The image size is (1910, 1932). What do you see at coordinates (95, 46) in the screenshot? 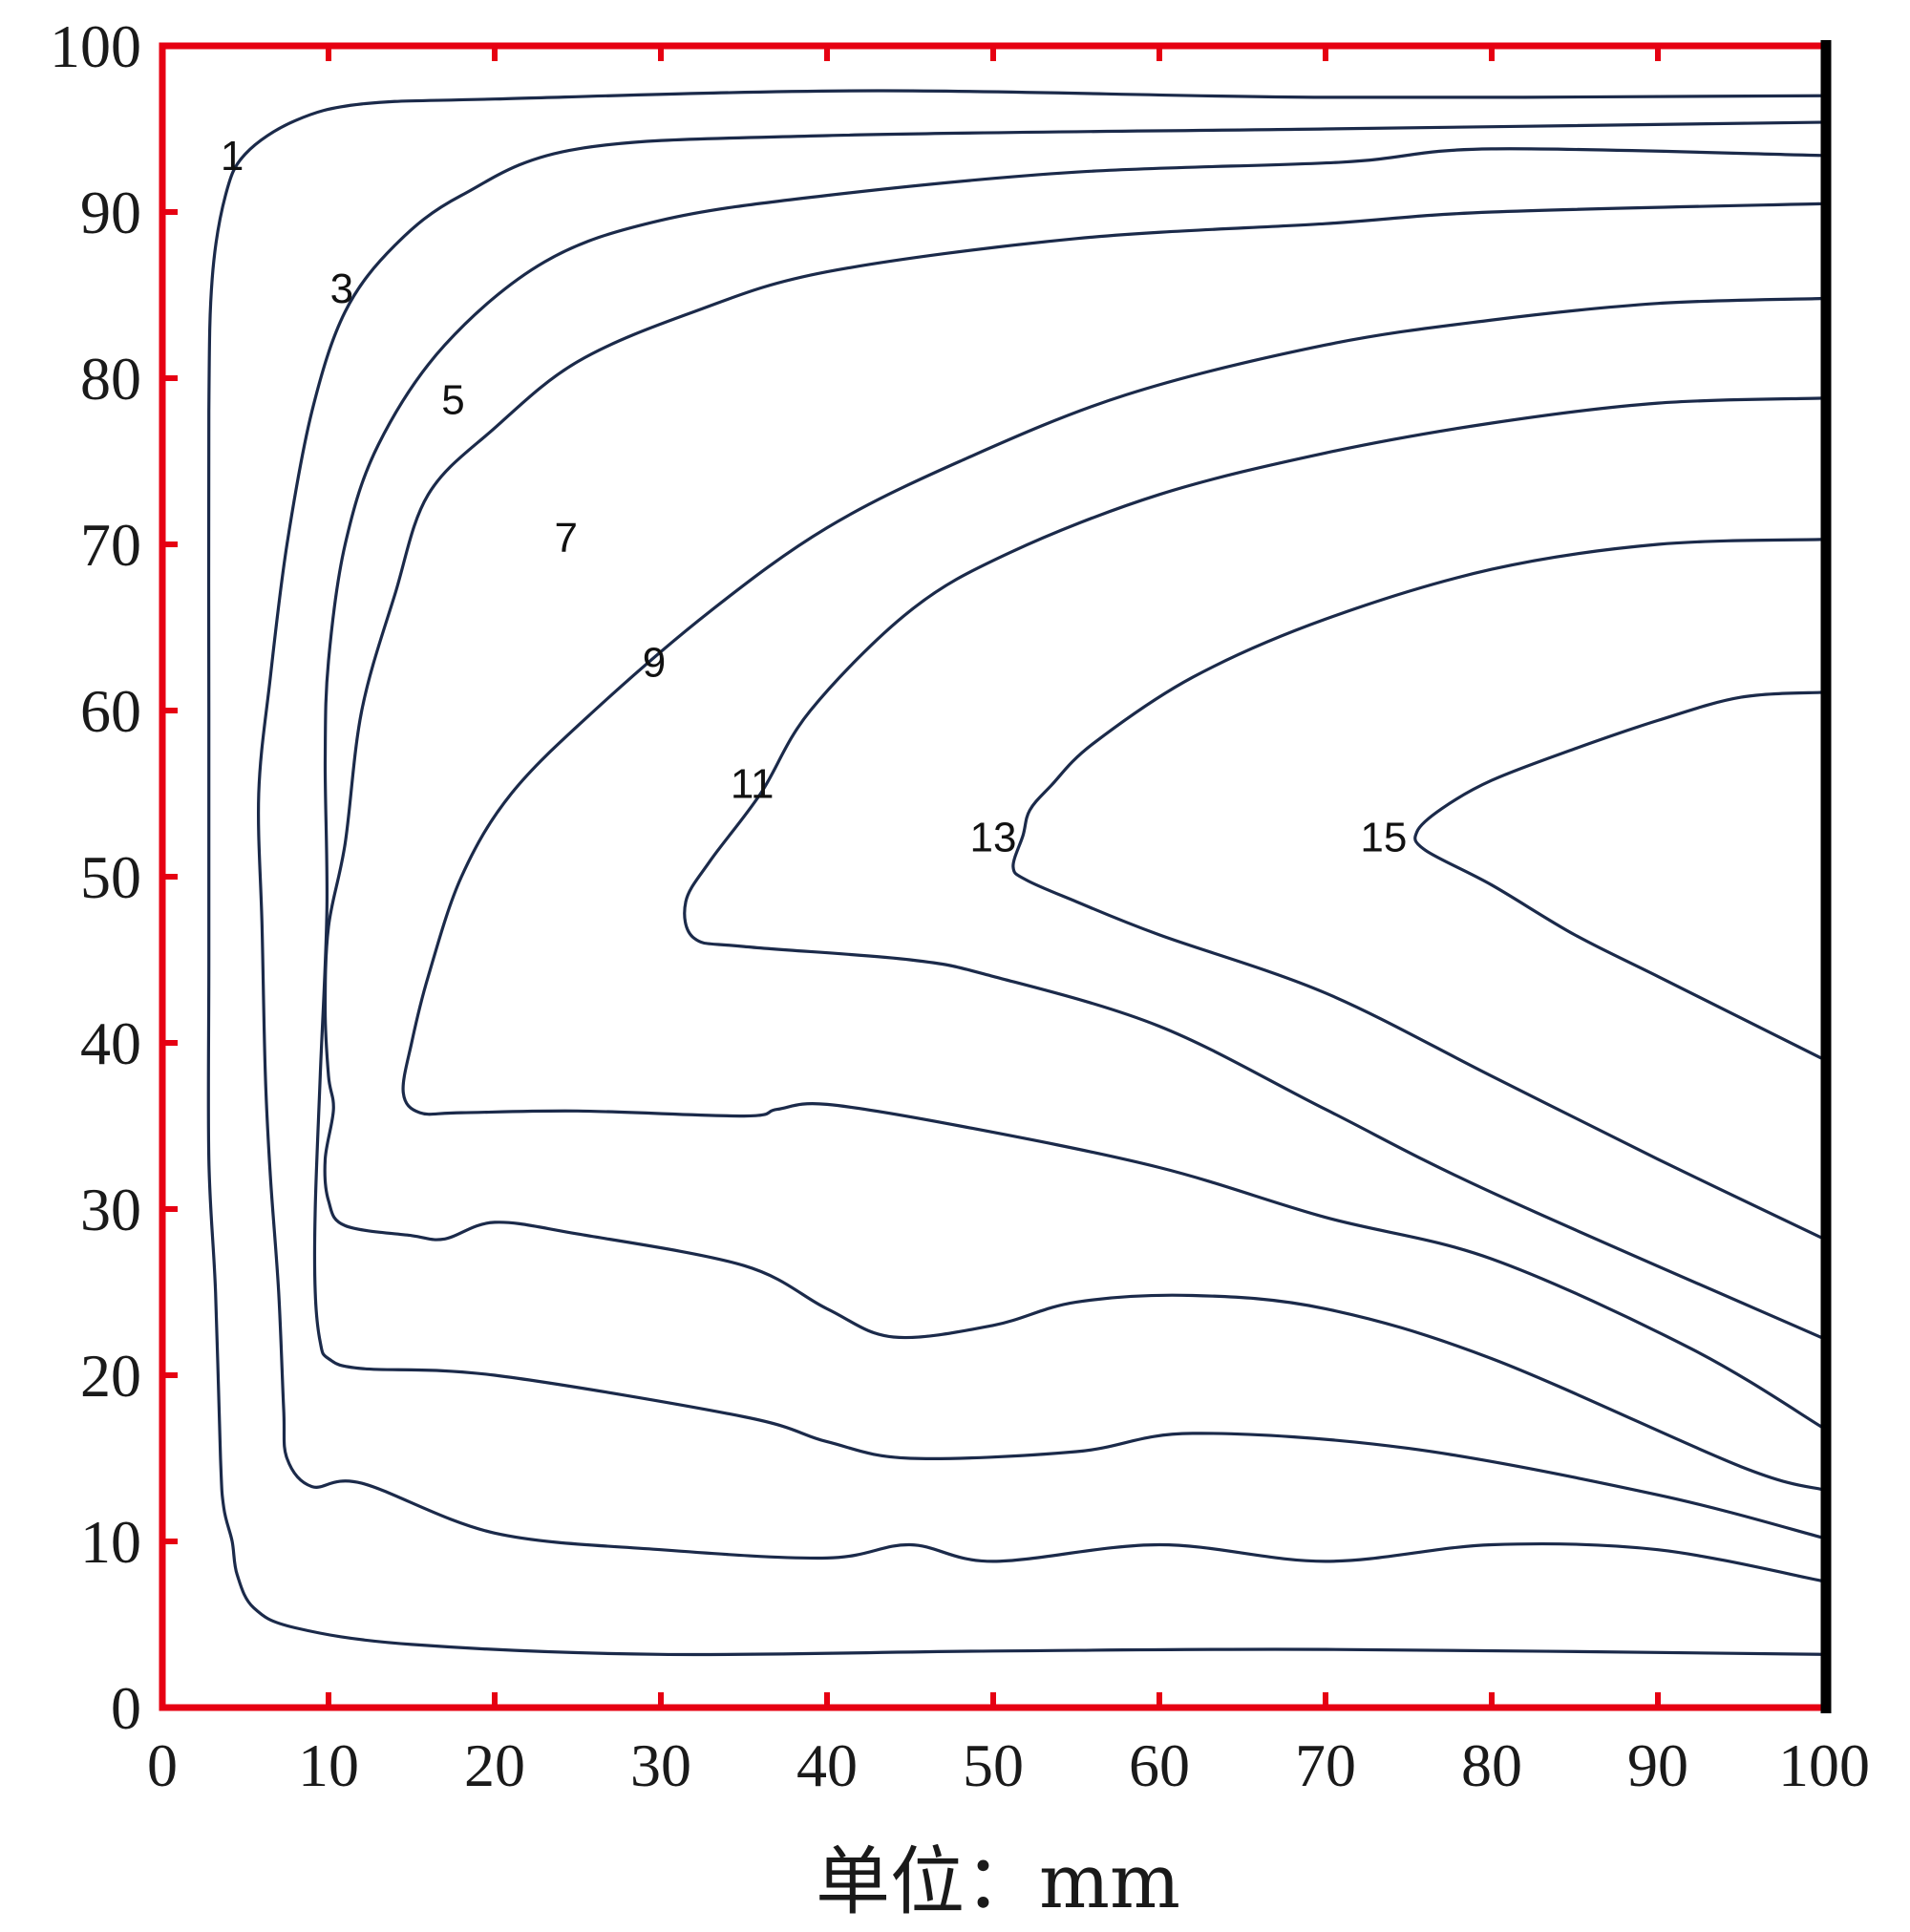
I see `y-tick-label: 100` at bounding box center [95, 46].